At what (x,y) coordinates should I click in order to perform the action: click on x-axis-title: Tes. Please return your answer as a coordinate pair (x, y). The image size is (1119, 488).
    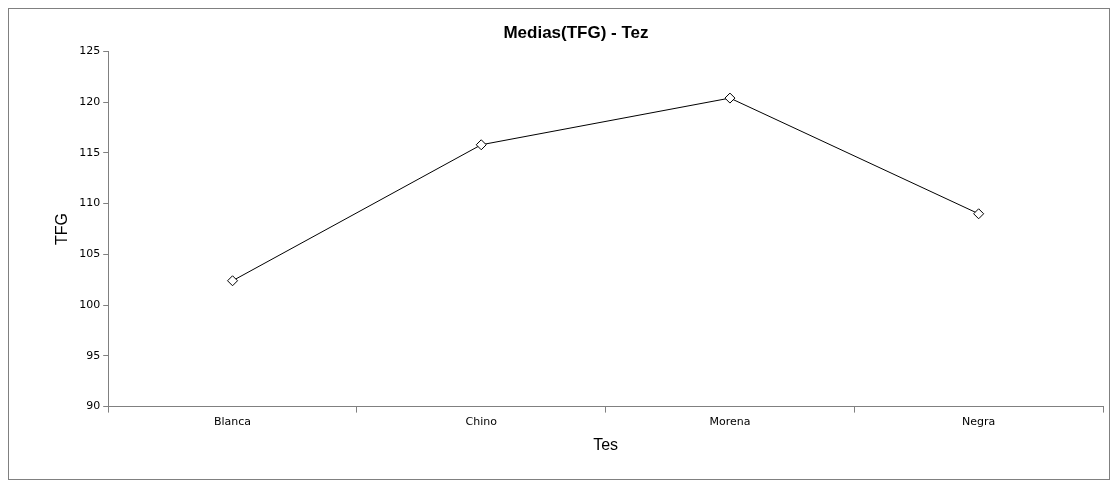
    Looking at the image, I should click on (606, 444).